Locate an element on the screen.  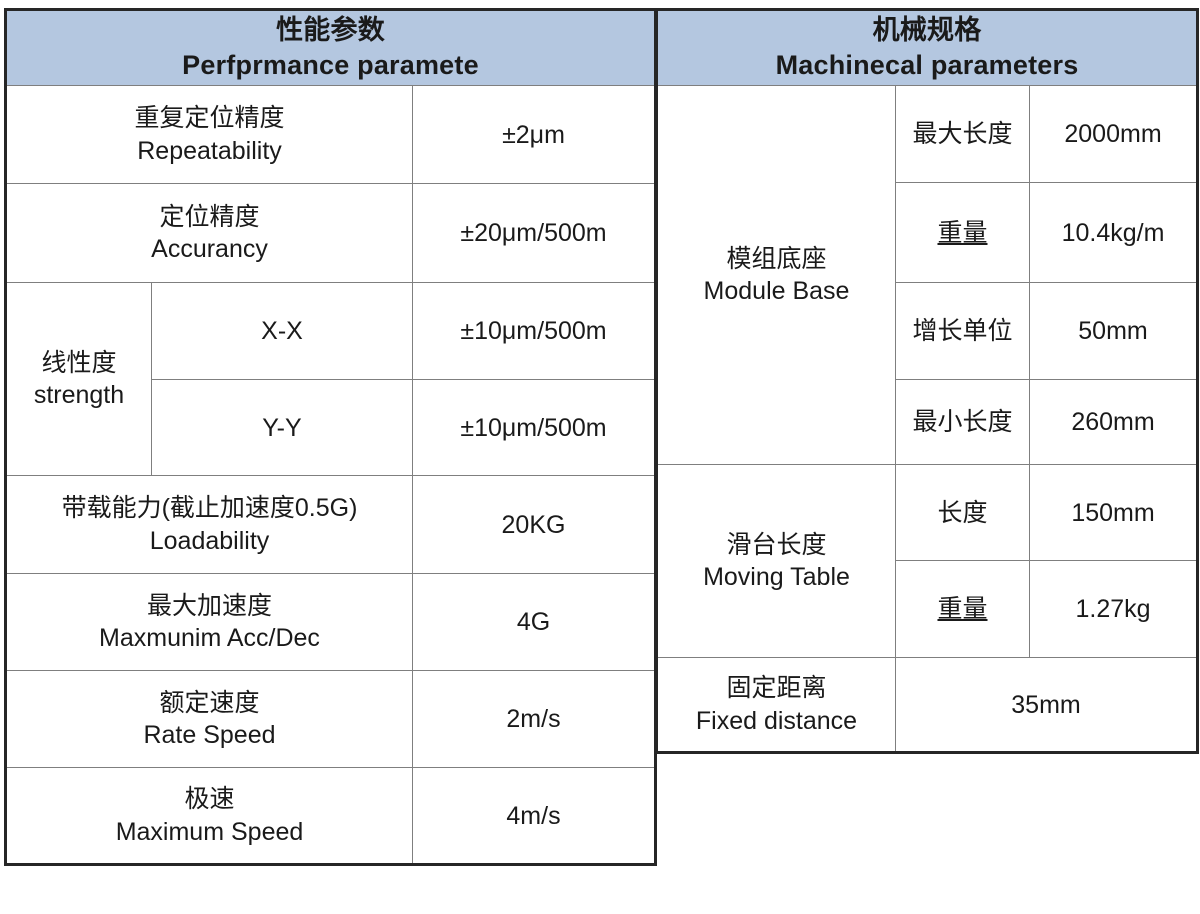
mechanical-header-en: Machinecal parameters is located at coordinates (927, 65).